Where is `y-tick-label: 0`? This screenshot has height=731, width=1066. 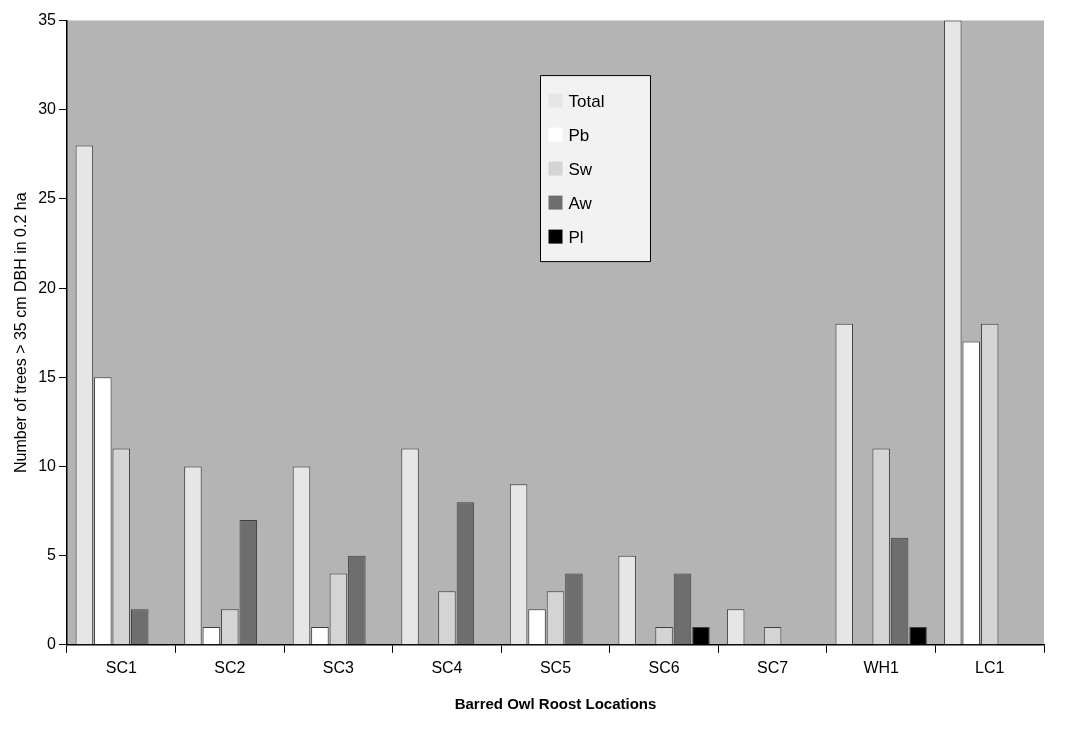
y-tick-label: 0 is located at coordinates (52, 644).